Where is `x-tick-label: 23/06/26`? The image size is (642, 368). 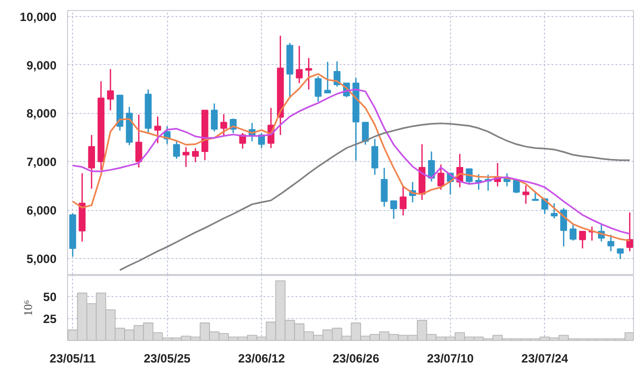 x-tick-label: 23/06/26 is located at coordinates (356, 359).